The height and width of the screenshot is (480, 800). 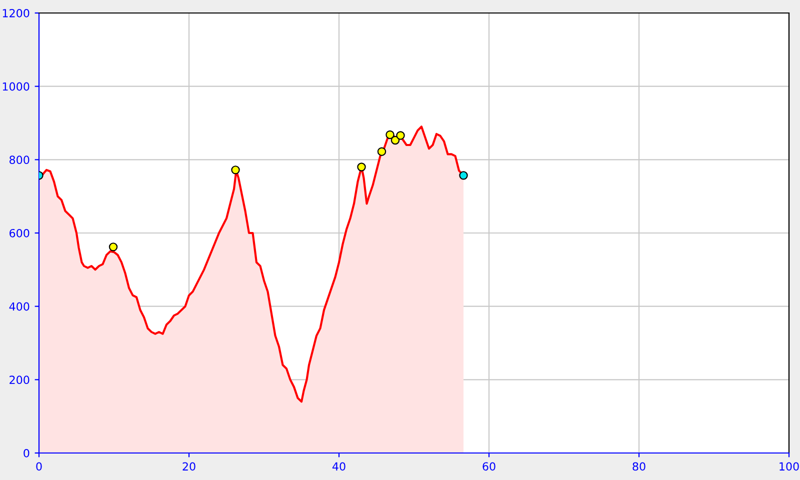 What do you see at coordinates (19, 306) in the screenshot?
I see `y-tick-label: 400` at bounding box center [19, 306].